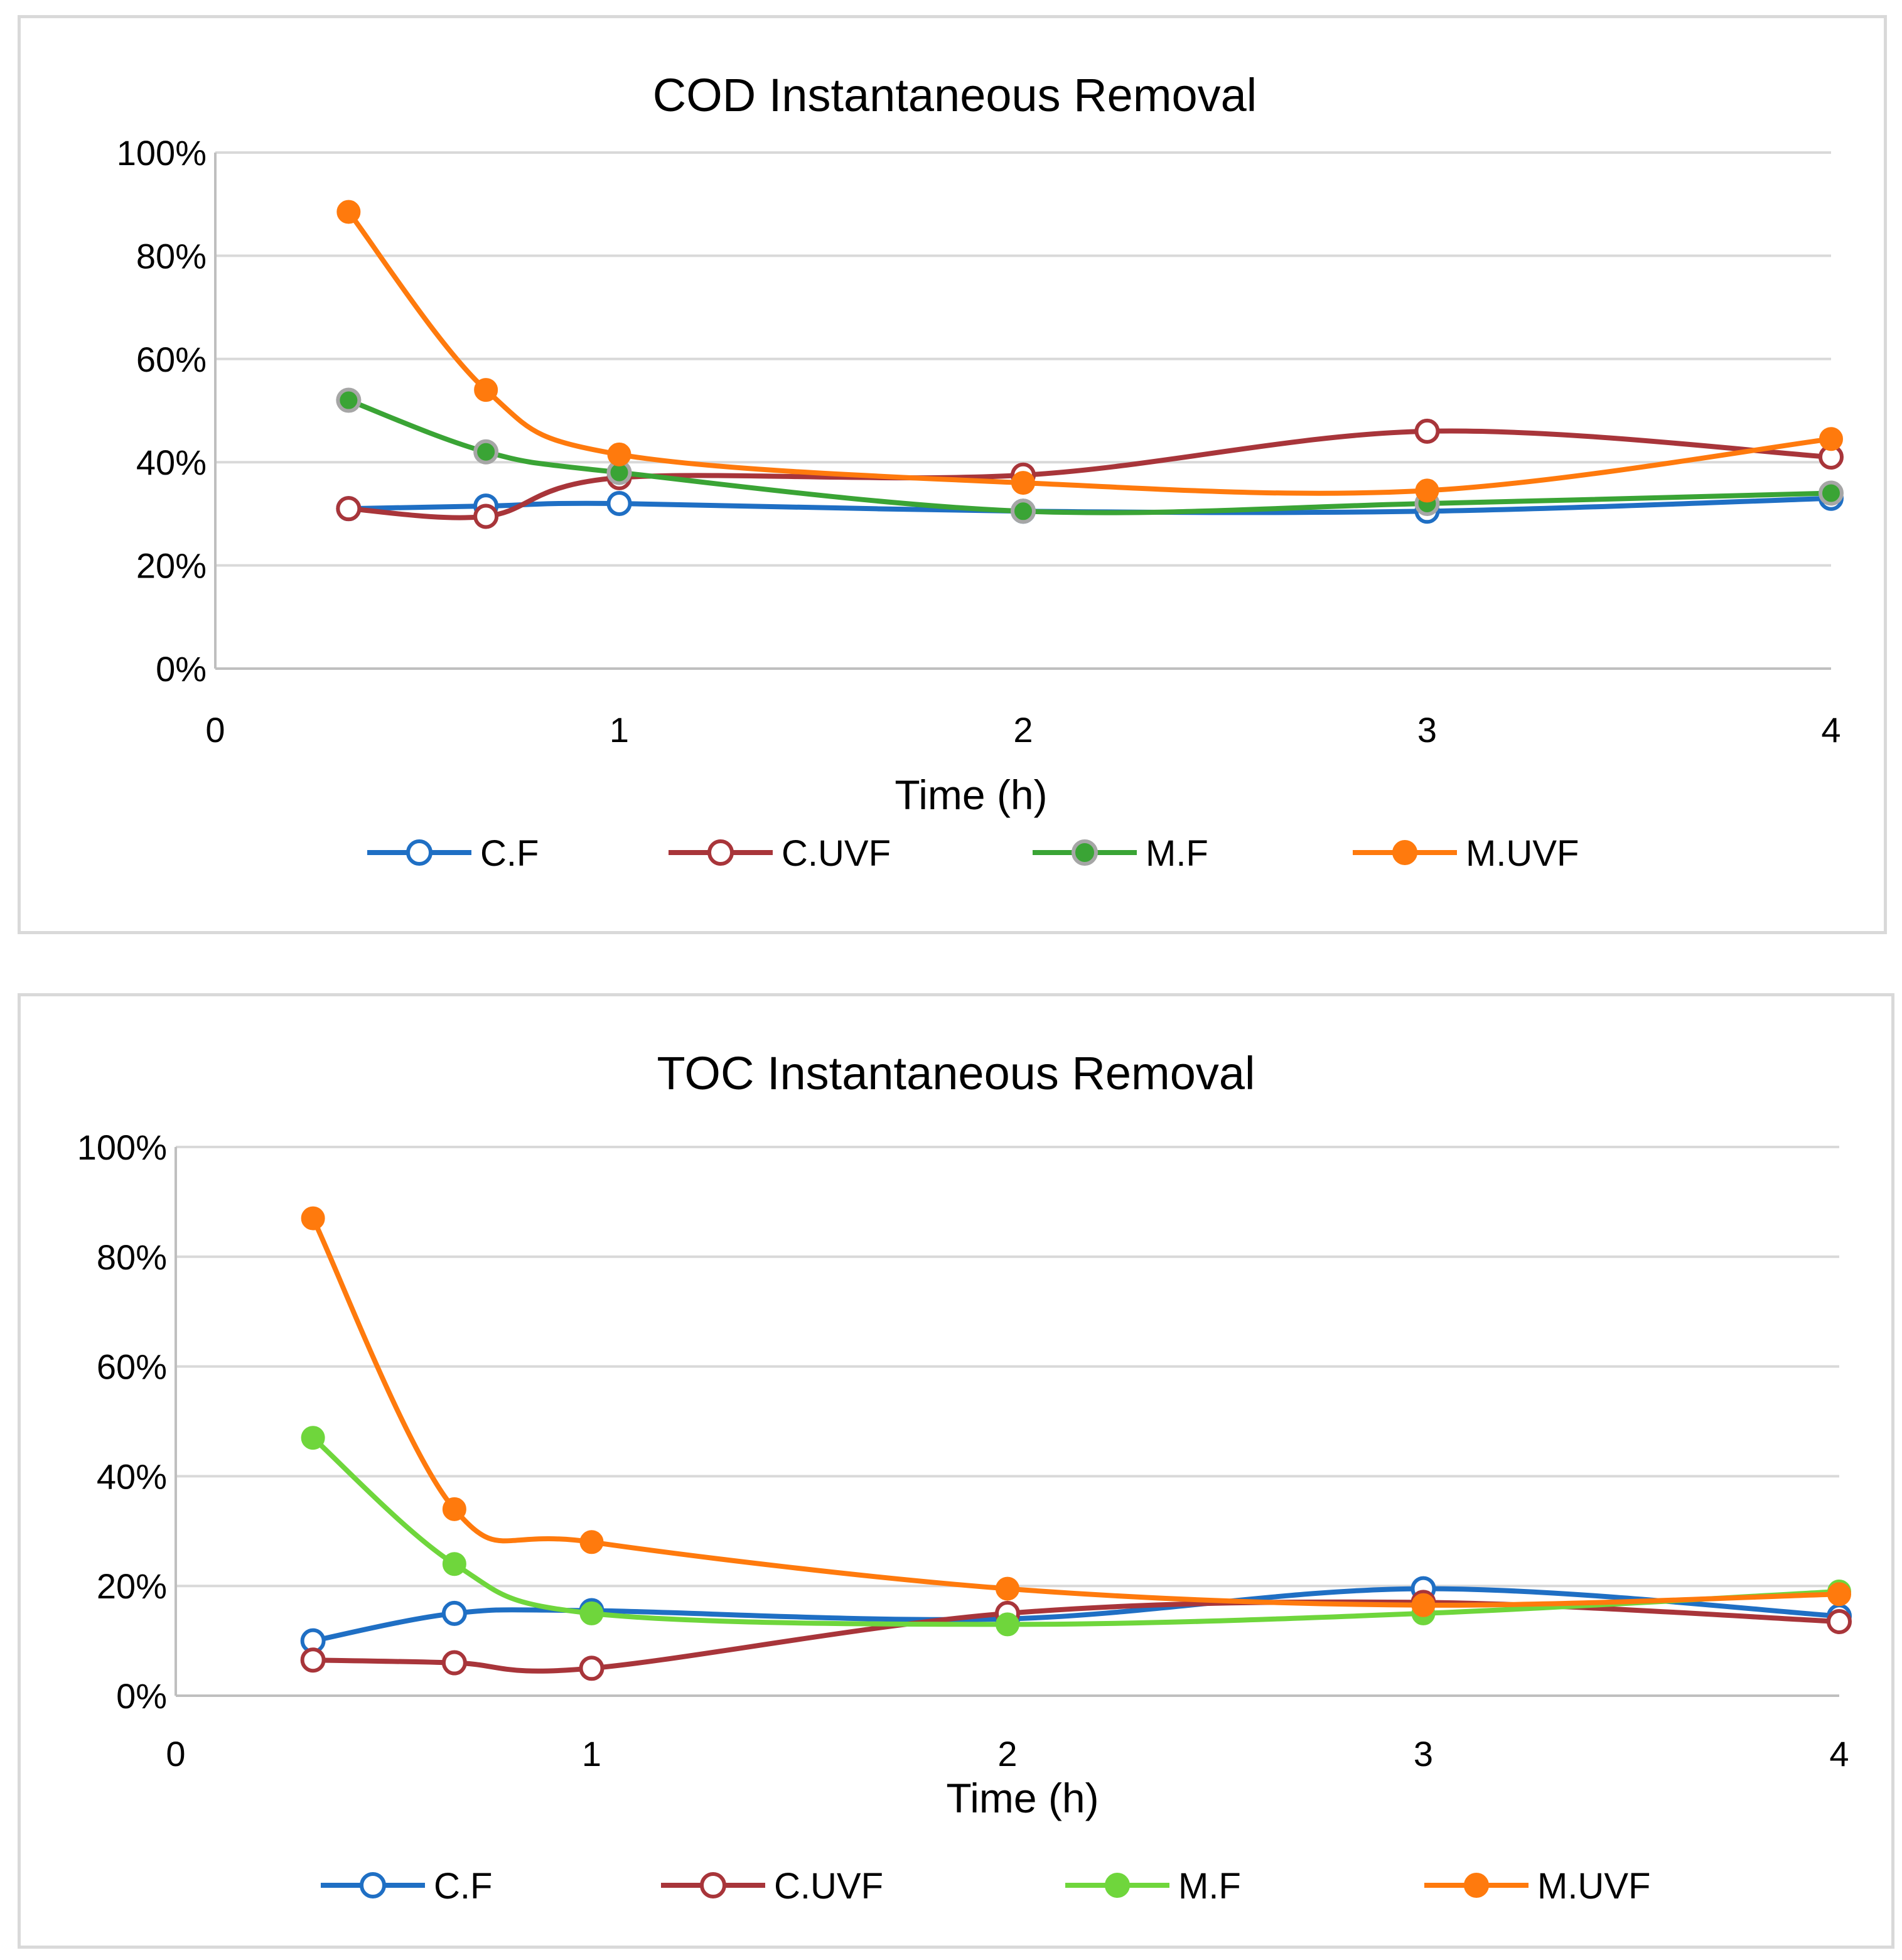 The height and width of the screenshot is (1960, 1902). What do you see at coordinates (956, 1073) in the screenshot?
I see `chart-title: TOC Instantaneous Removal` at bounding box center [956, 1073].